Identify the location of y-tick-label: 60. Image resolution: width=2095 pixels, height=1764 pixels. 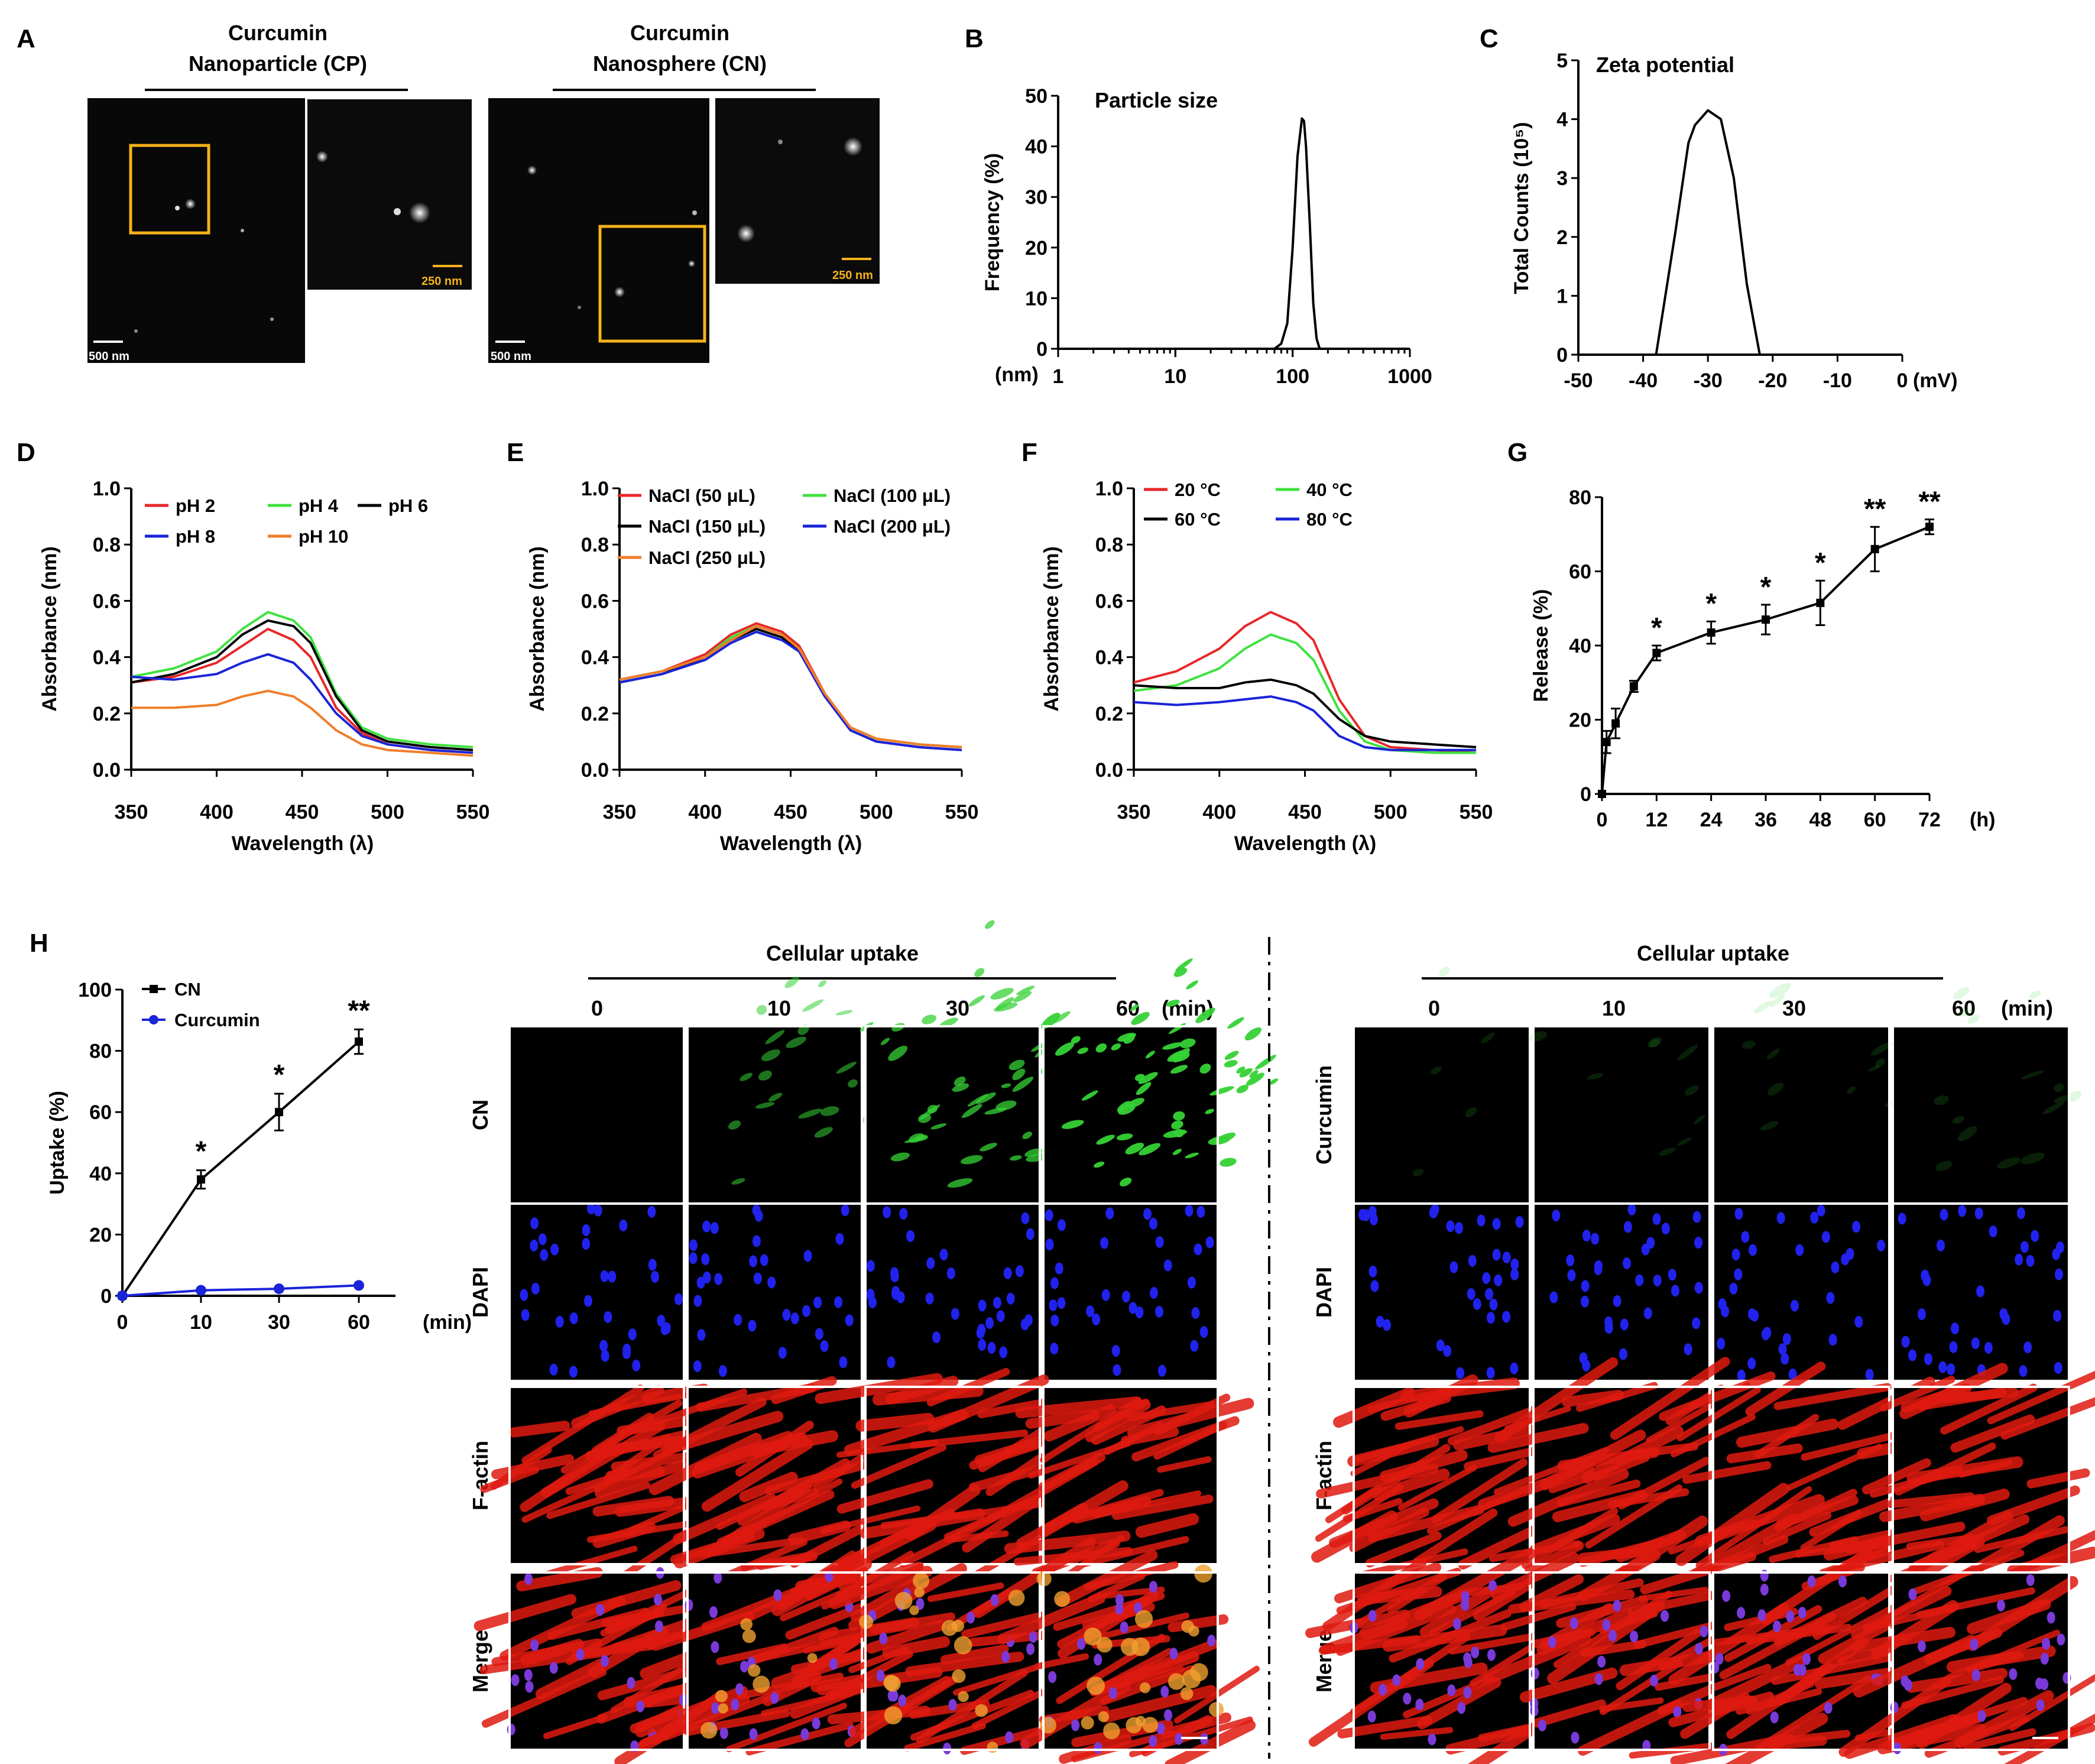
(1580, 572).